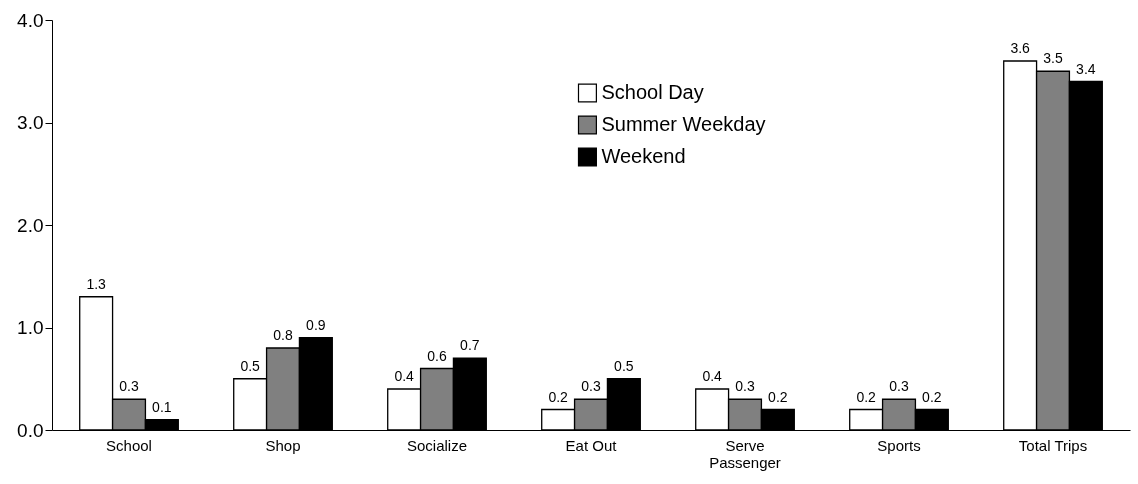  I want to click on legend-label: Weekend, so click(643, 156).